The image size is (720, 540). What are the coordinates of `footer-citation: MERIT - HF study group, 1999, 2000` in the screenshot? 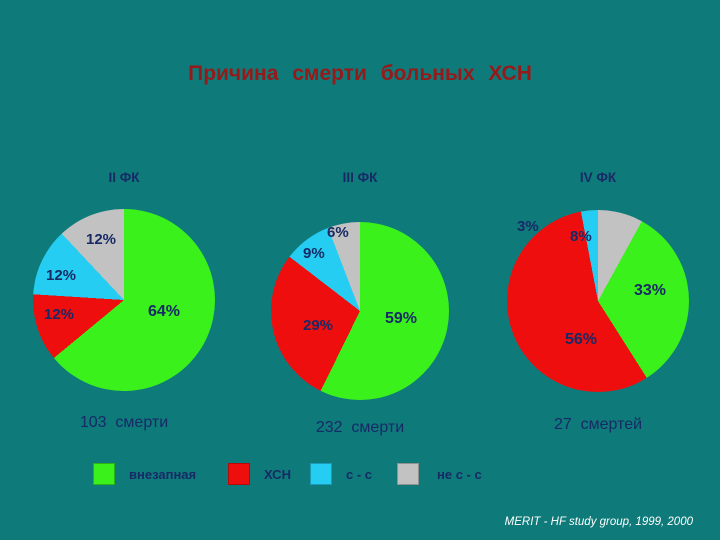 It's located at (598, 522).